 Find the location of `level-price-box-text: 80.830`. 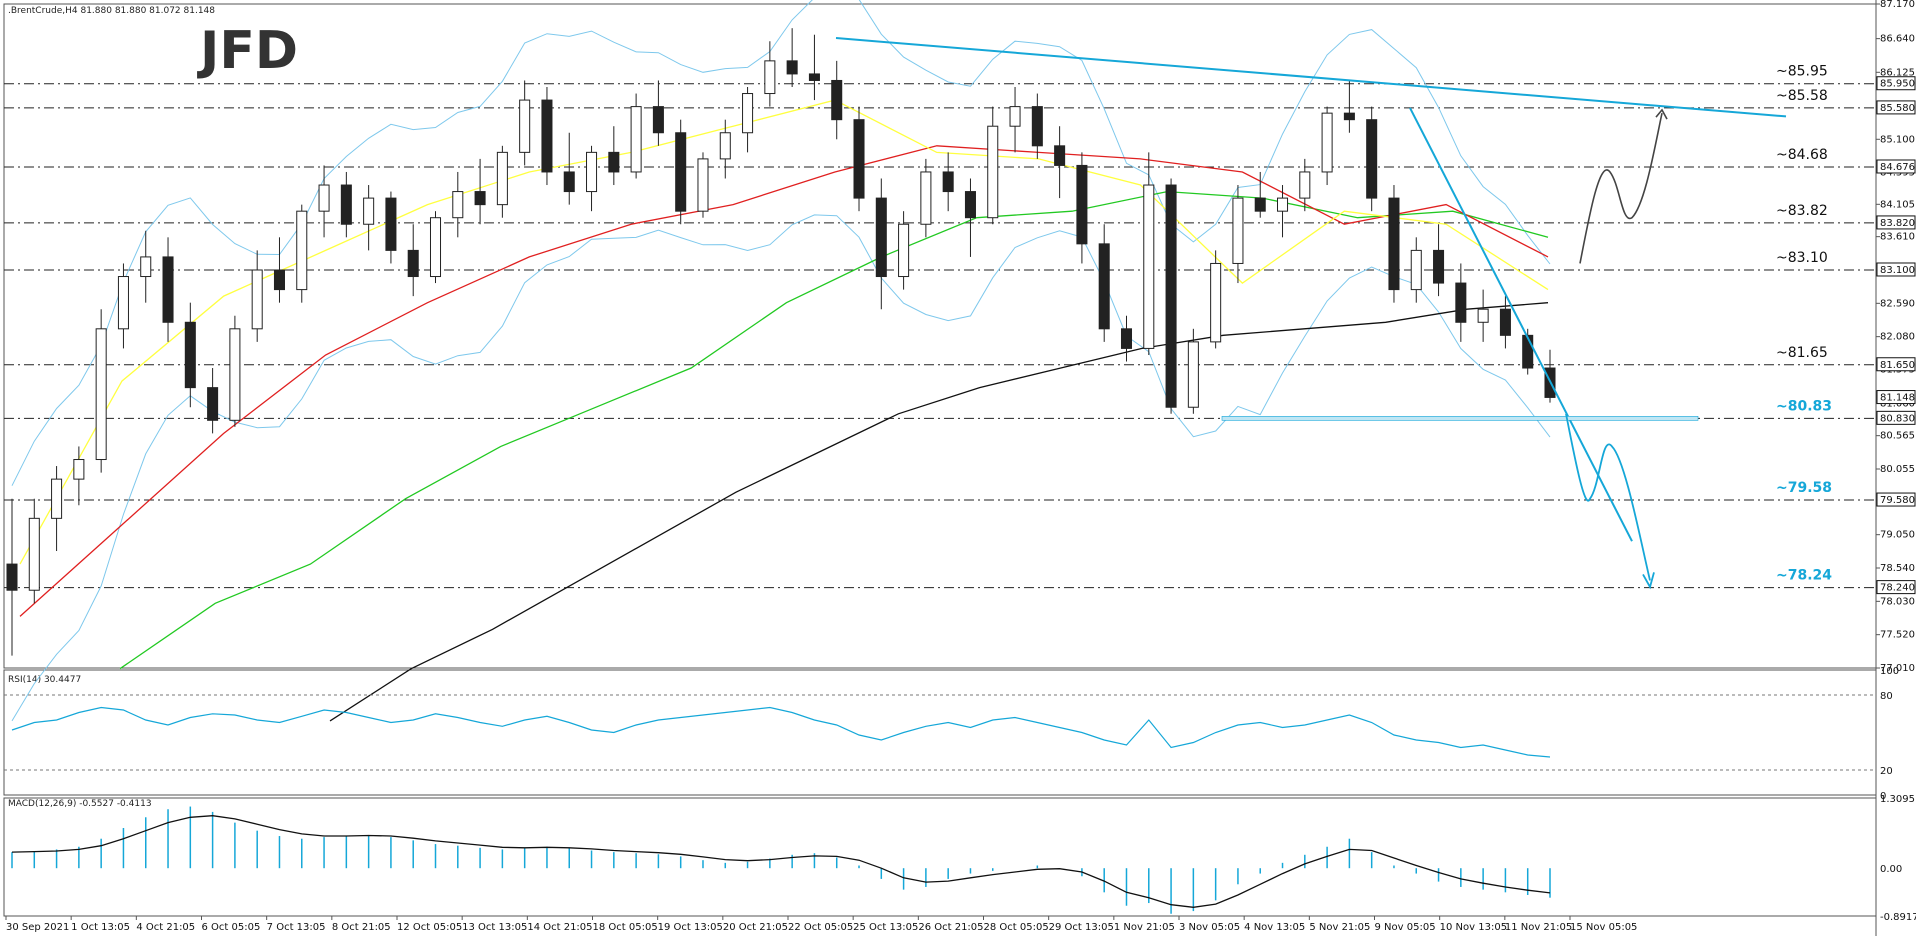

level-price-box-text: 80.830 is located at coordinates (1897, 418).